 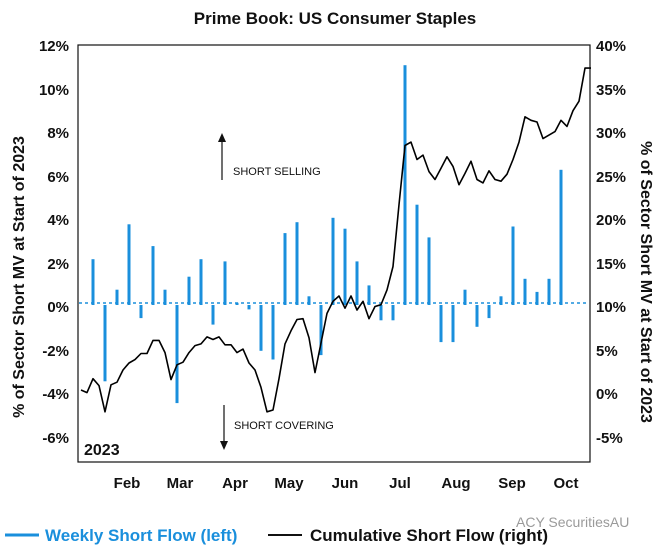 What do you see at coordinates (54, 46) in the screenshot?
I see `left-tick-label: 12%` at bounding box center [54, 46].